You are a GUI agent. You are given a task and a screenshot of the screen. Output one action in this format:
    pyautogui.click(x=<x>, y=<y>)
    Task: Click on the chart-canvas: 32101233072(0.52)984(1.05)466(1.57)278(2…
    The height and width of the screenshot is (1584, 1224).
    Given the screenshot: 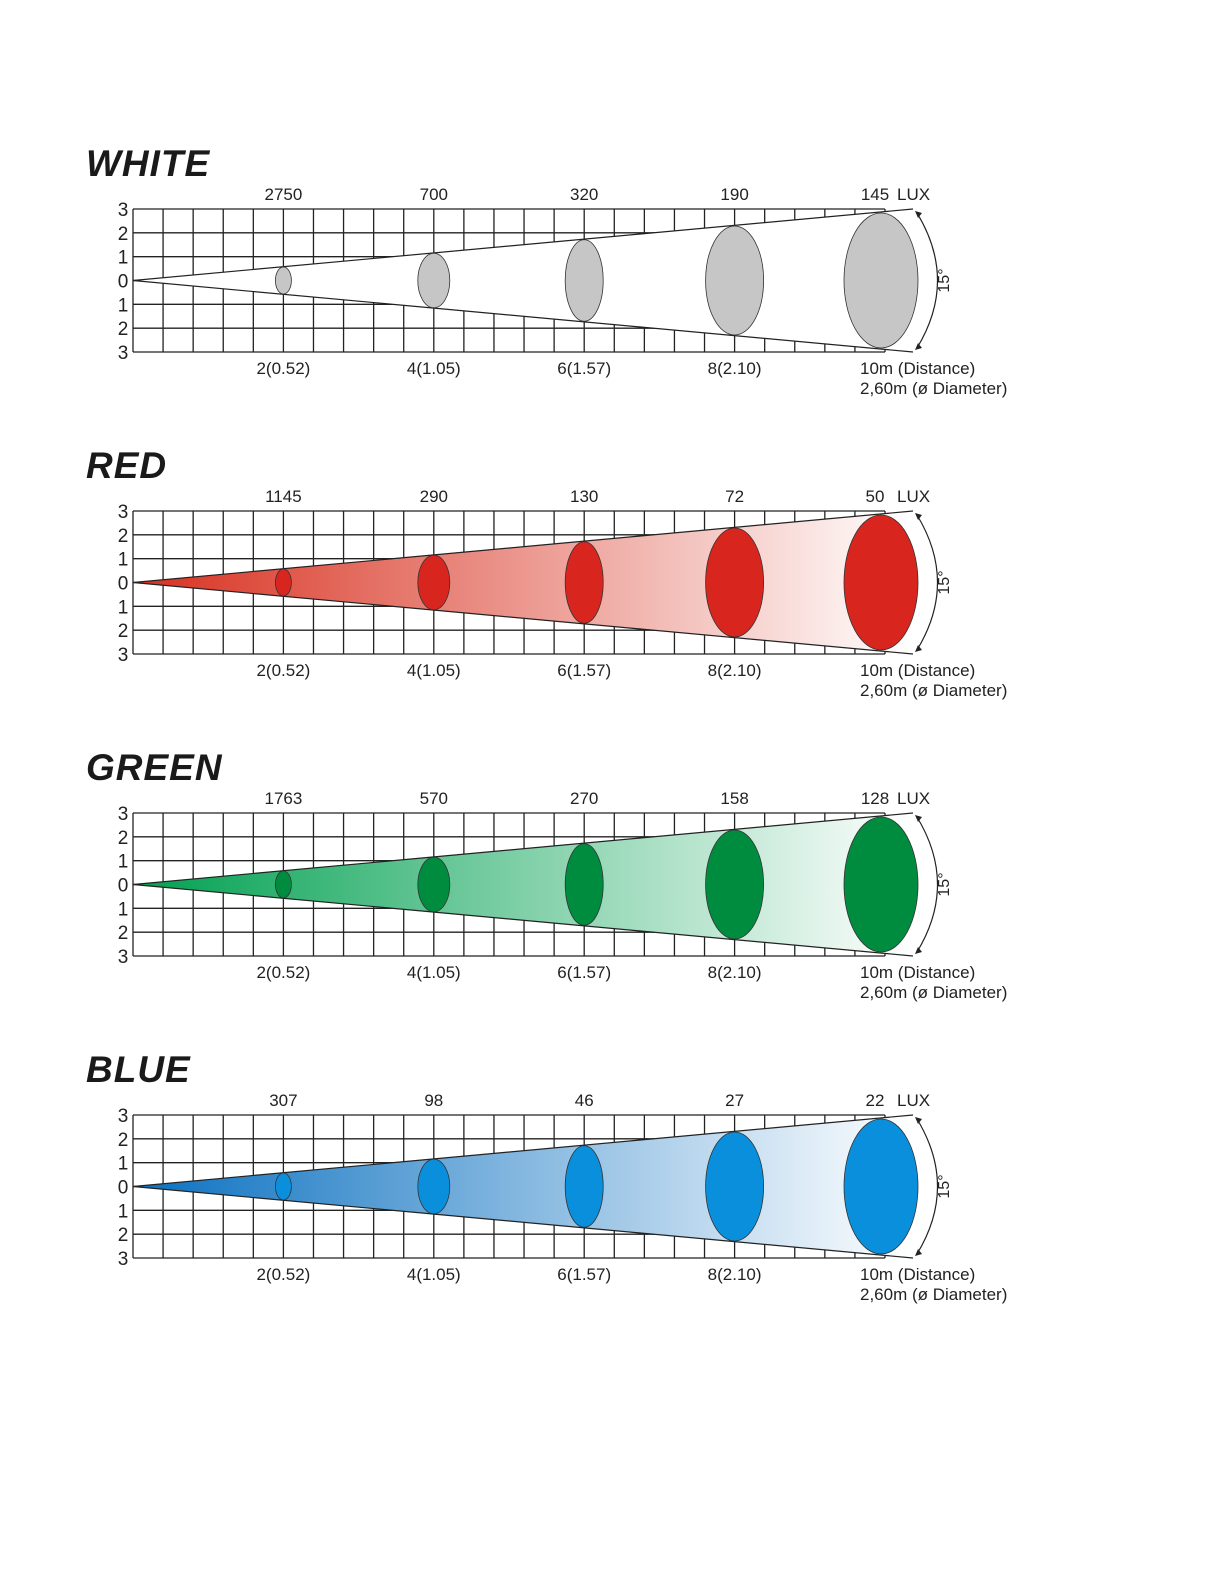 What is the action you would take?
    pyautogui.click(x=563, y=1197)
    